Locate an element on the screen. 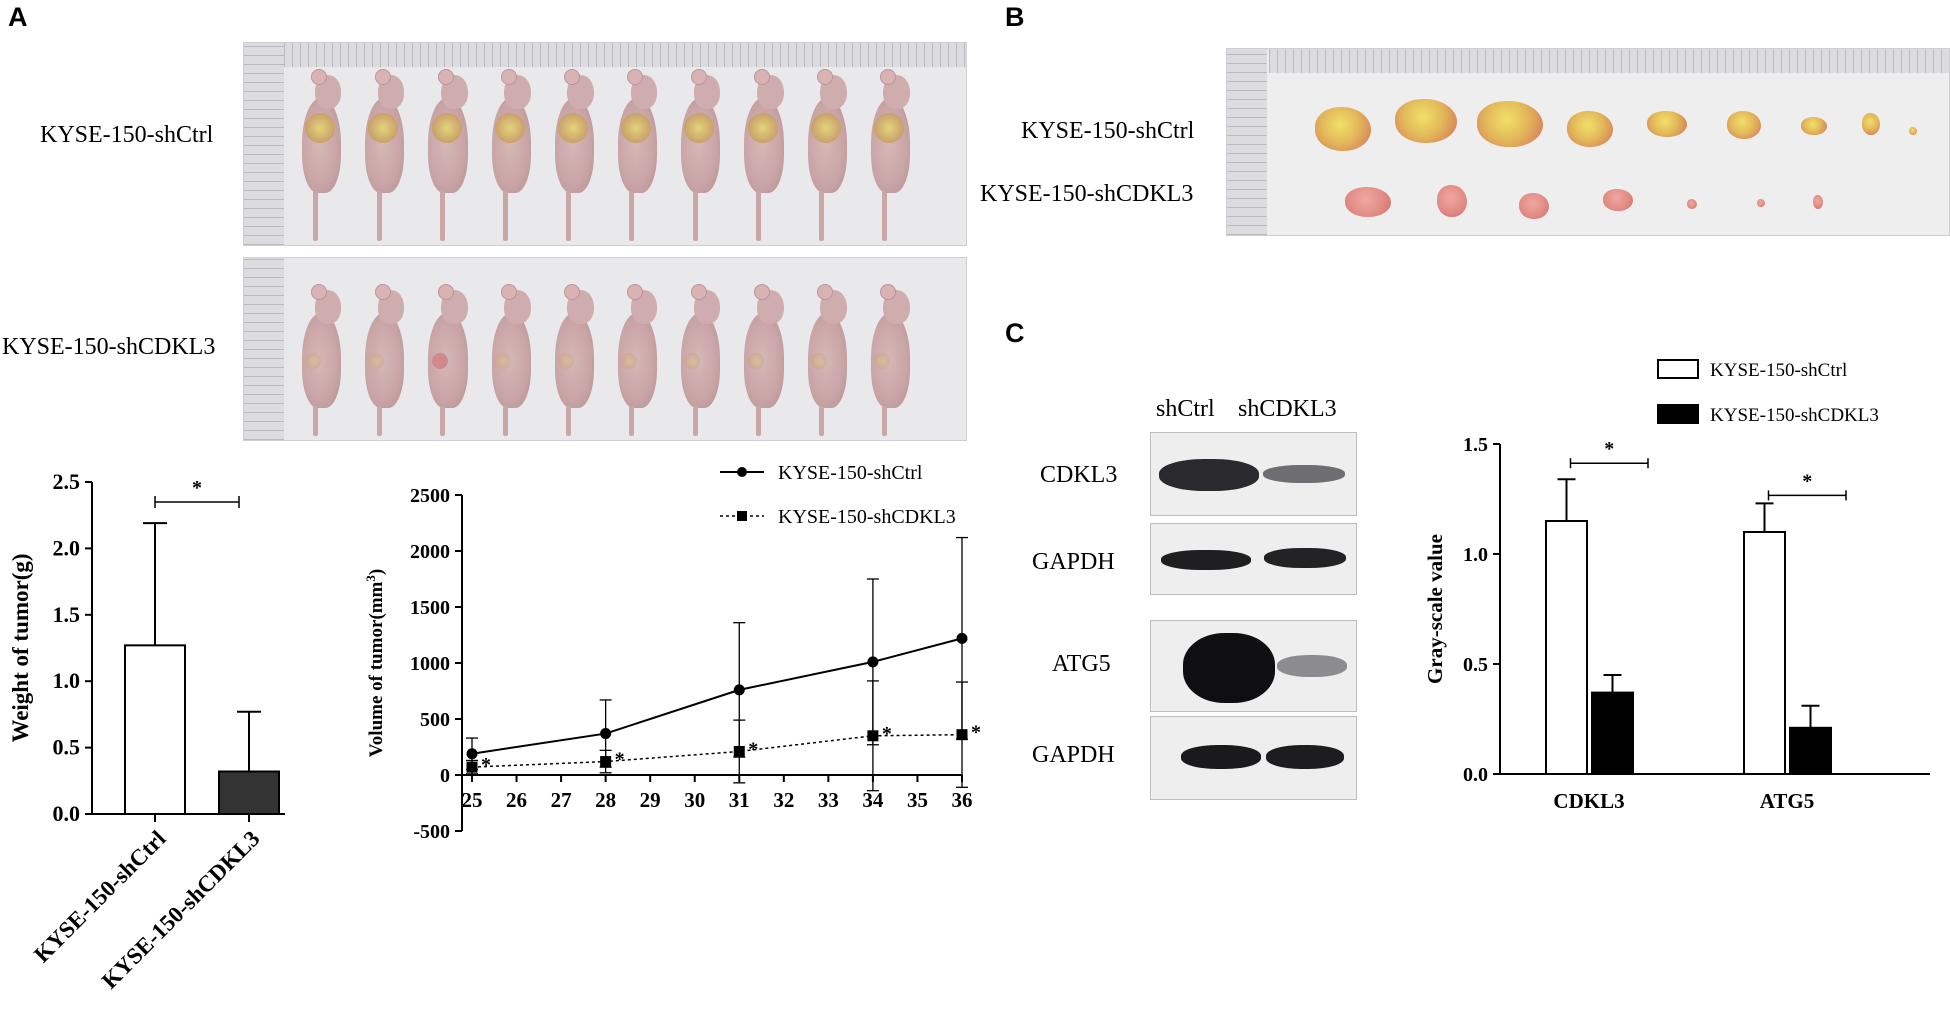 The height and width of the screenshot is (1010, 1950). y-tick-label: 2.0 is located at coordinates (67, 547).